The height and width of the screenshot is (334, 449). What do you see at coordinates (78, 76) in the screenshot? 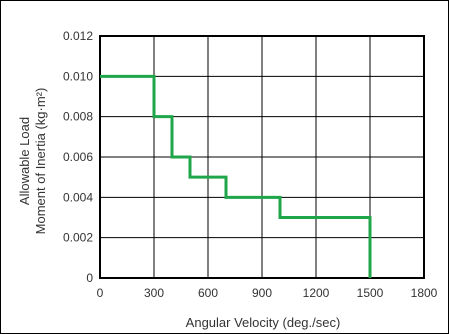
I see `y-tick-label: 0.010` at bounding box center [78, 76].